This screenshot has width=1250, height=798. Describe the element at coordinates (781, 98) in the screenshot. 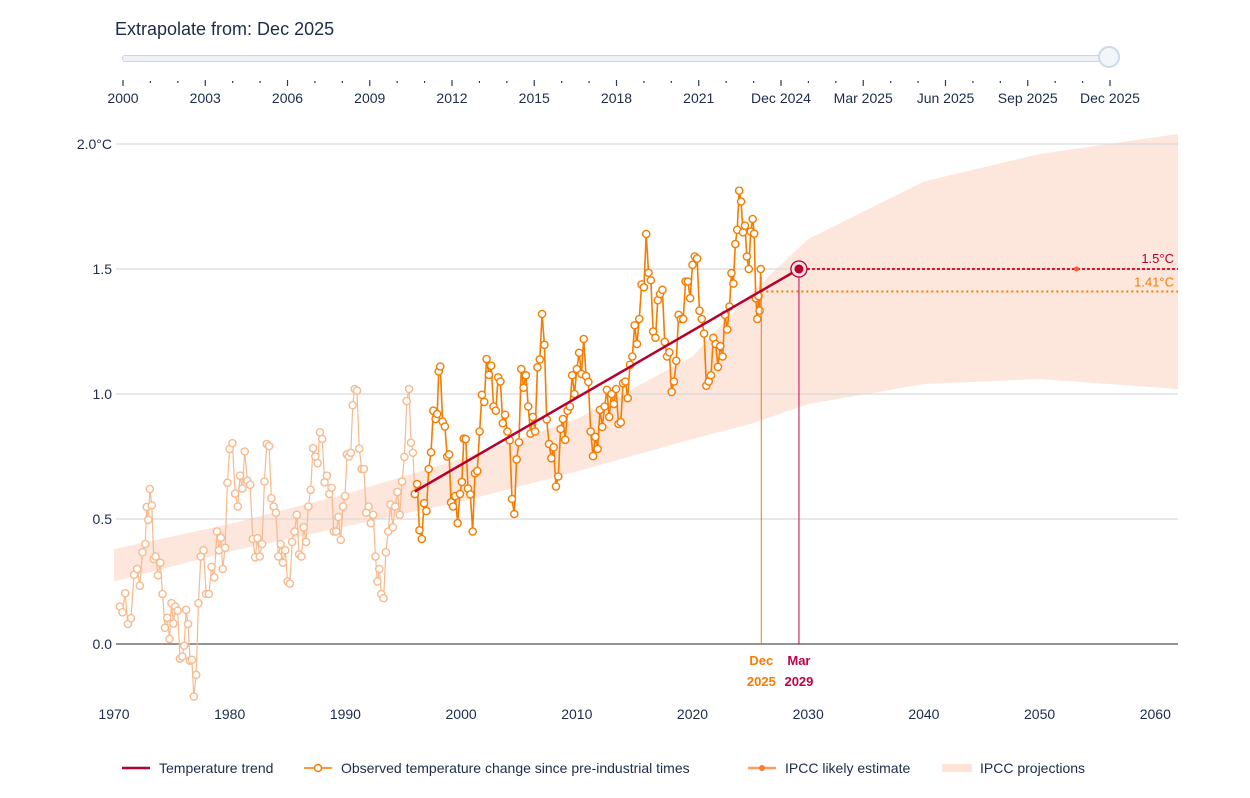

I see `slider-tick-label: Dec 2024` at that location.